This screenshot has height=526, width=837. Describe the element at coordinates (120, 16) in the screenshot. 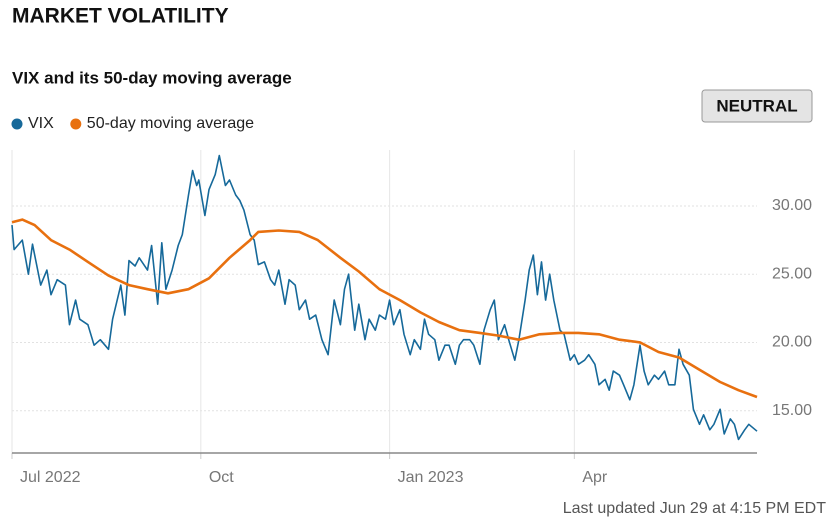

I see `chart-title: MARKET VOLATILITY` at that location.